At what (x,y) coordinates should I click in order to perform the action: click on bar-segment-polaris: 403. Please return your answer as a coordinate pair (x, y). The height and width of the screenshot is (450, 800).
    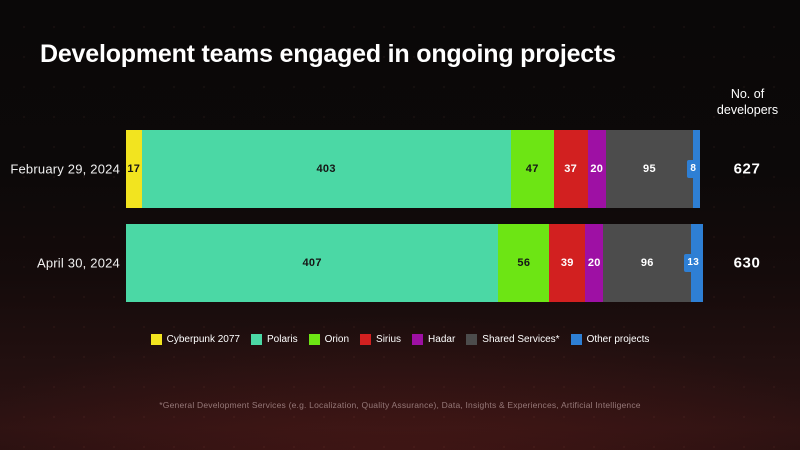
    Looking at the image, I should click on (326, 169).